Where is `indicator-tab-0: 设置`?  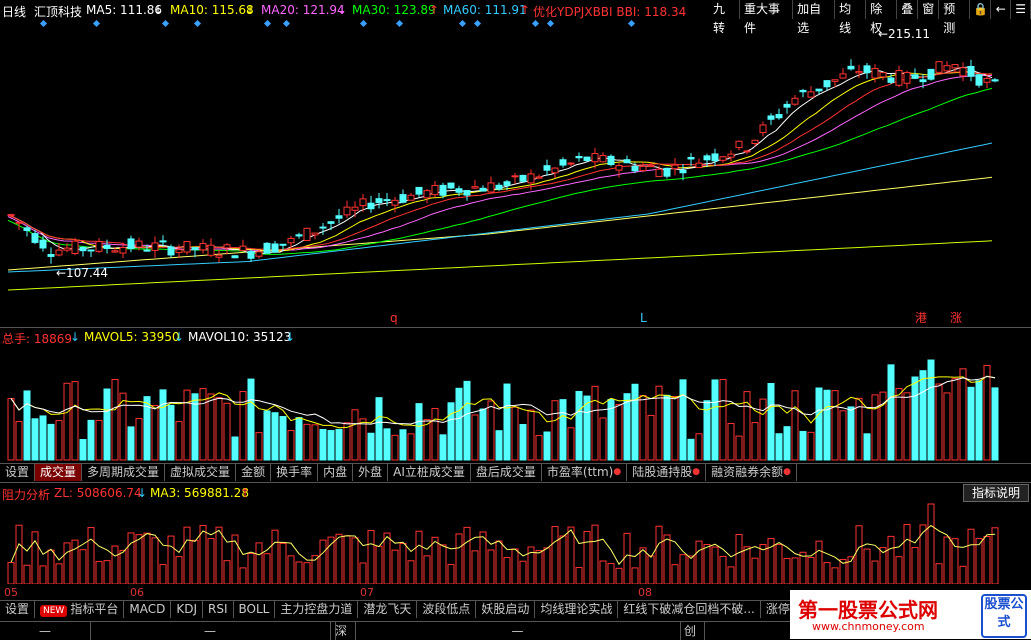 indicator-tab-0: 设置 is located at coordinates (18, 609).